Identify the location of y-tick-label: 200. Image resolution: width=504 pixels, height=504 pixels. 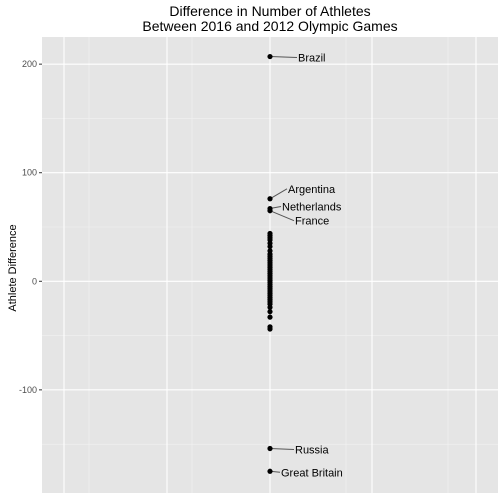
(29, 64).